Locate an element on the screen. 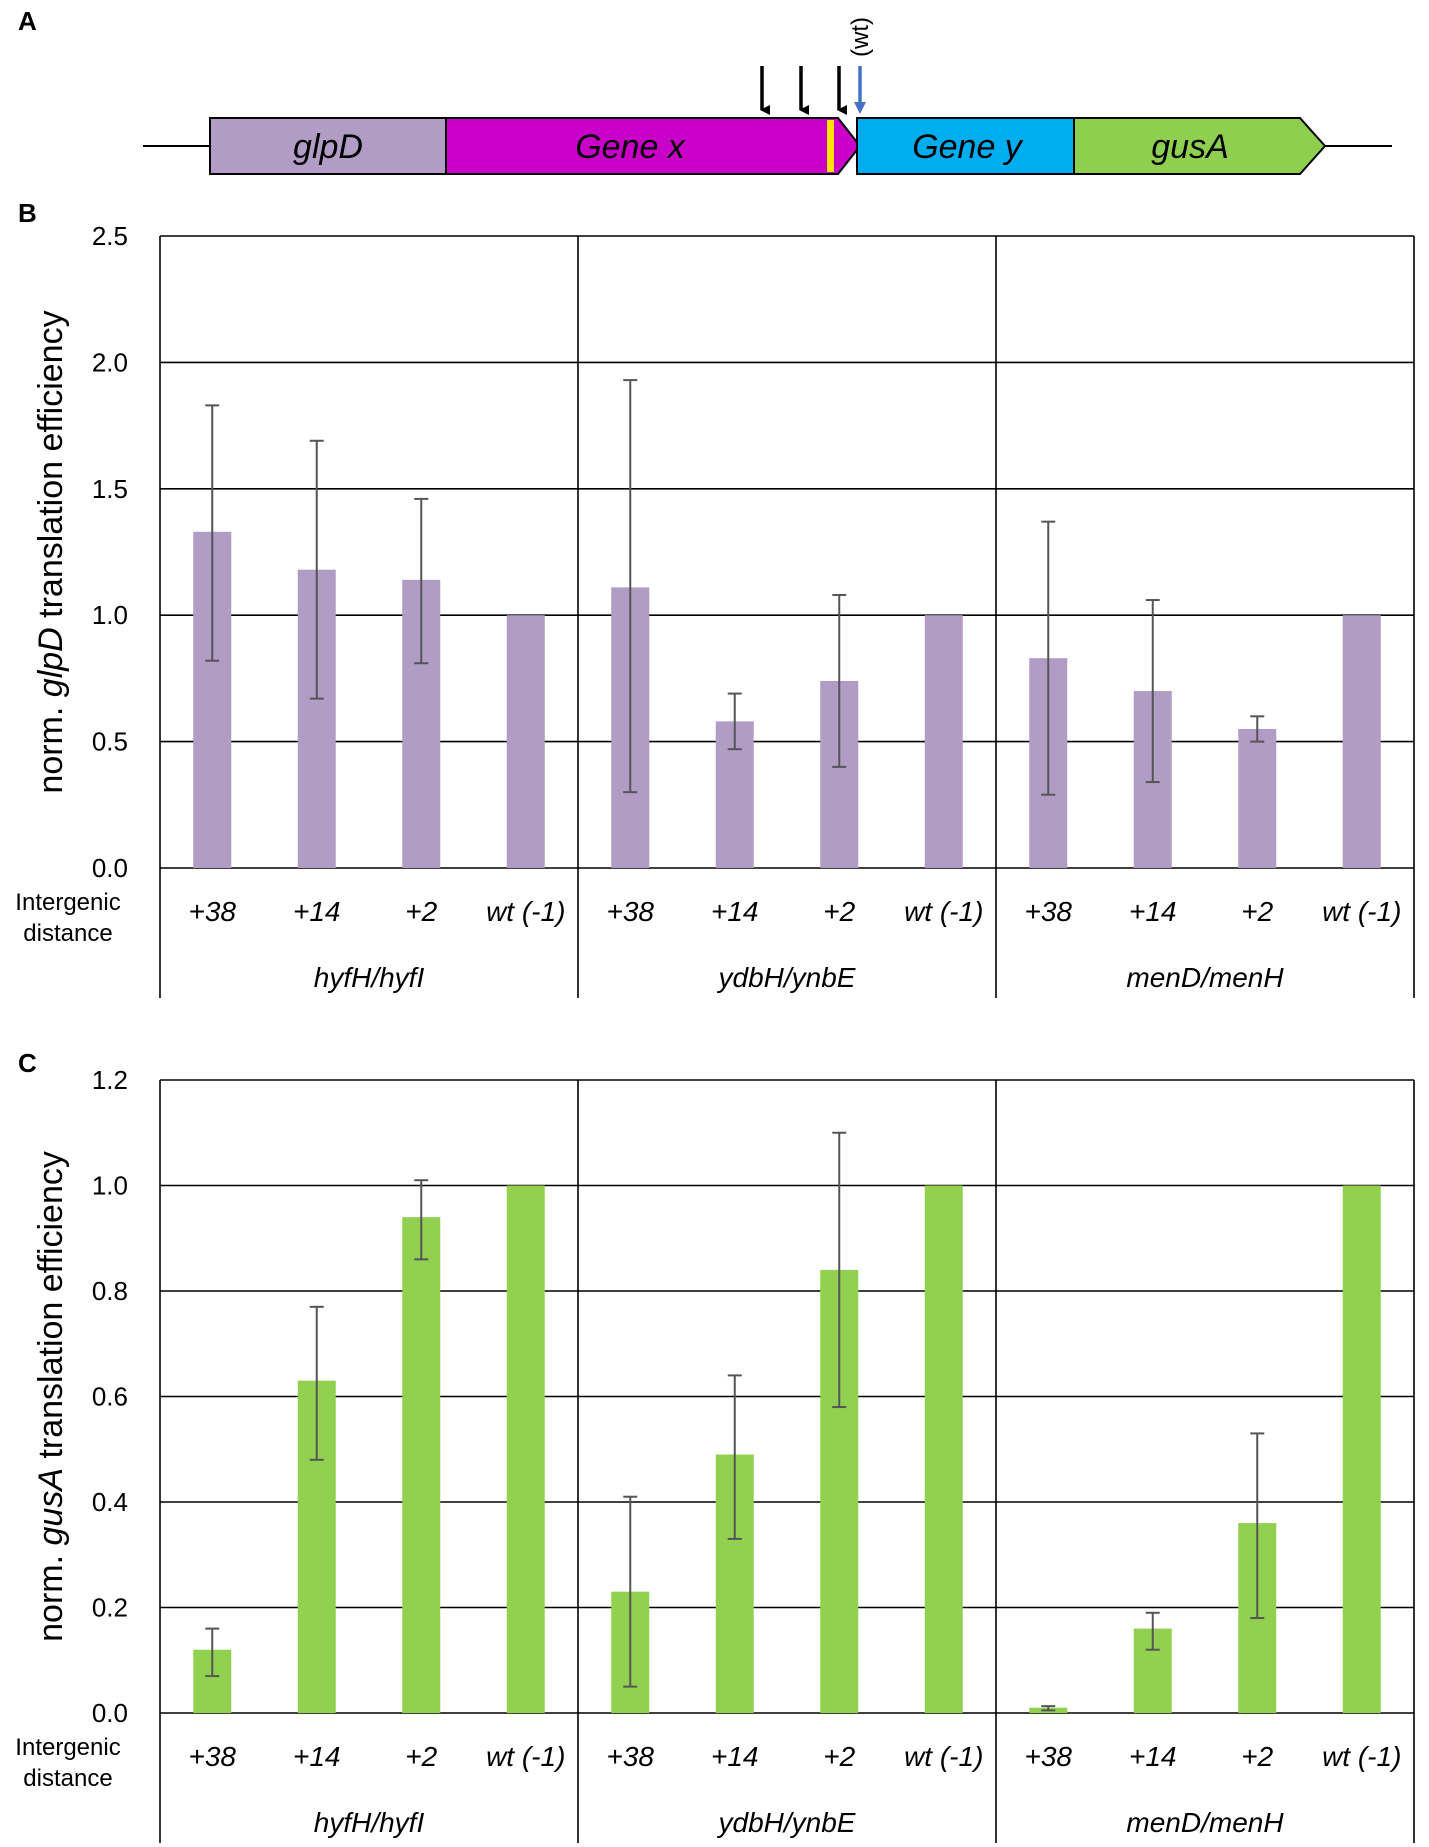 The width and height of the screenshot is (1429, 1847). y-tick-label: 2.5 is located at coordinates (110, 236).